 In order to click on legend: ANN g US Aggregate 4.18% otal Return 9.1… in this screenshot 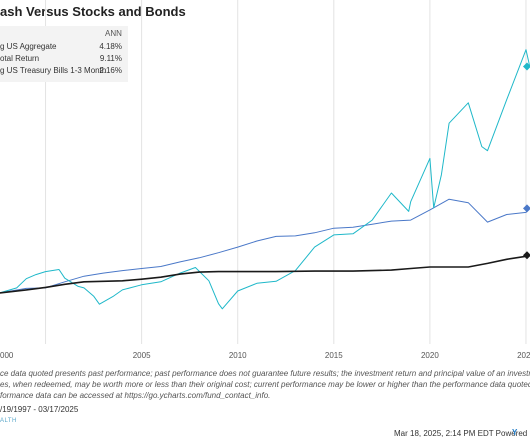, I will do `click(64, 54)`.